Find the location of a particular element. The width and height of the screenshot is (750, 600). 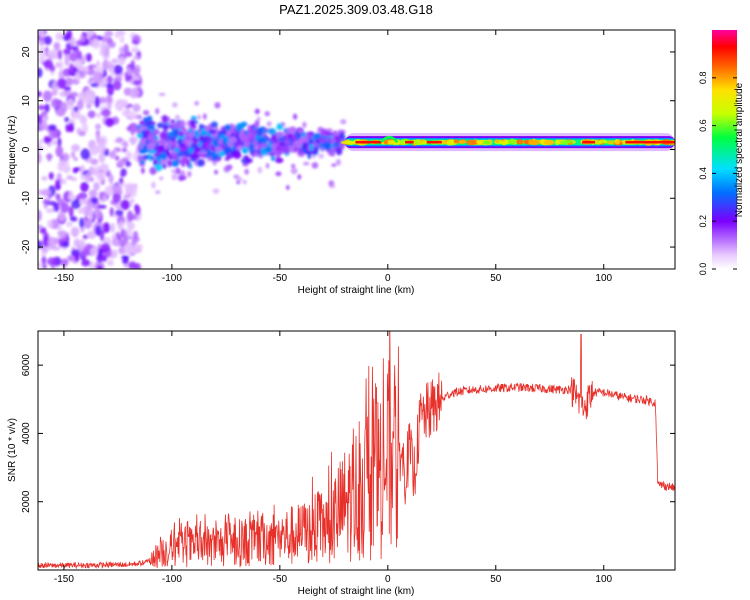

colorbar-label: Normalized spectral amplitude is located at coordinates (739, 149).